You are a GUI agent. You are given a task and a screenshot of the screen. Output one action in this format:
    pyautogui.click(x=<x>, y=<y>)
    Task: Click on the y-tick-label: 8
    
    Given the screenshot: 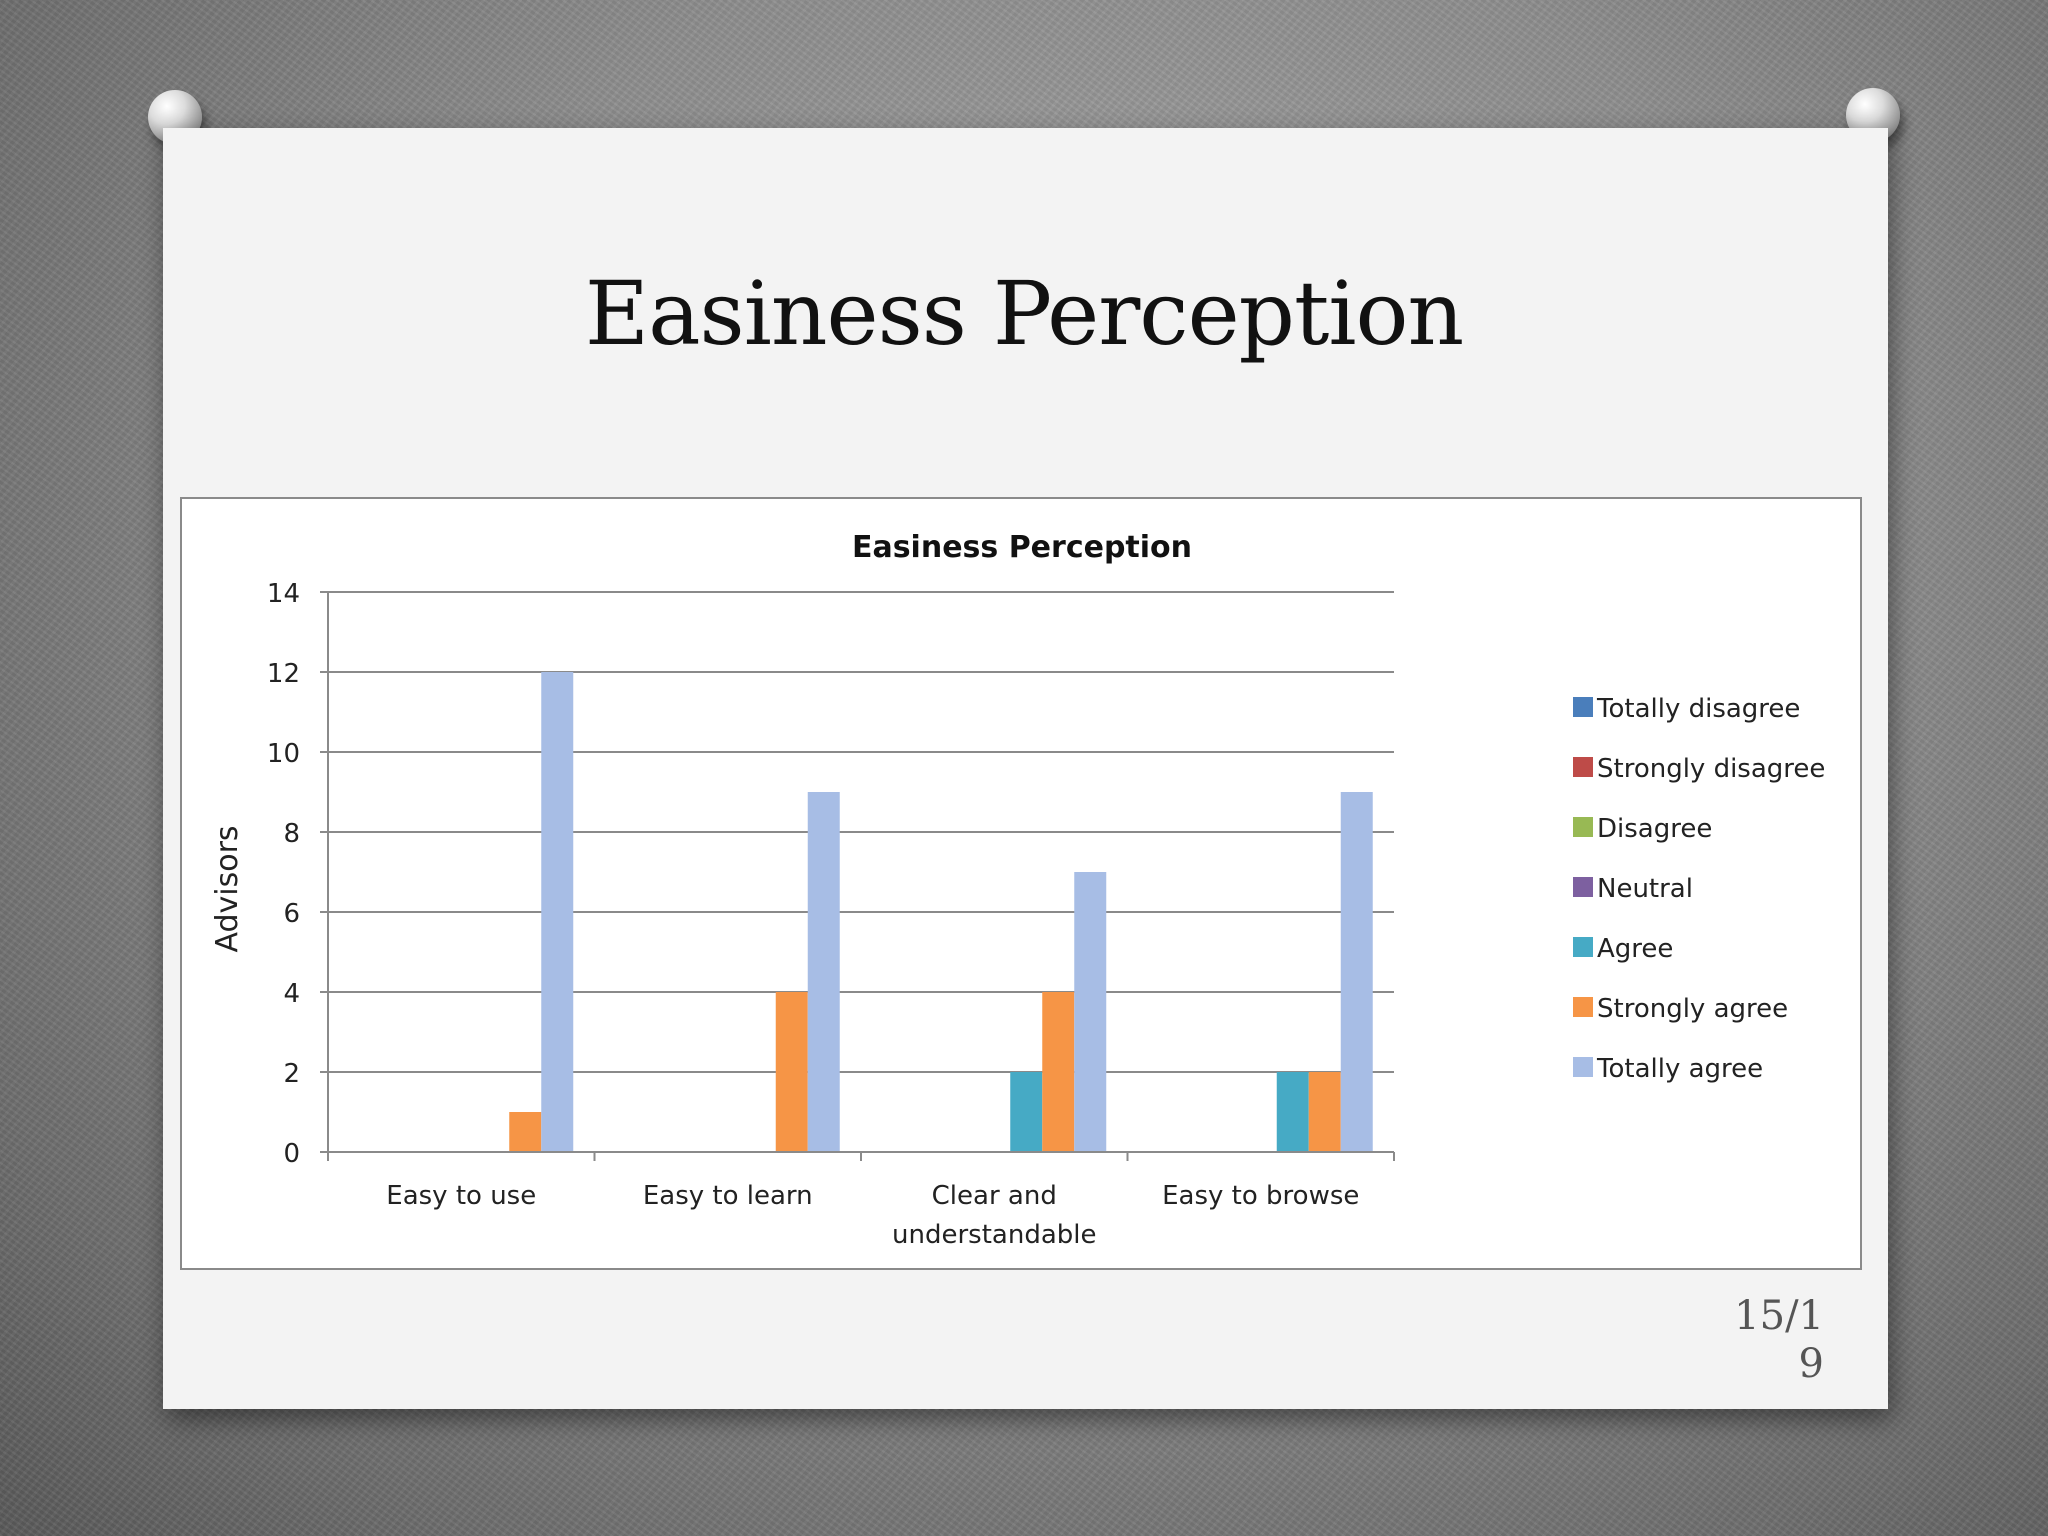 What is the action you would take?
    pyautogui.click(x=291, y=834)
    